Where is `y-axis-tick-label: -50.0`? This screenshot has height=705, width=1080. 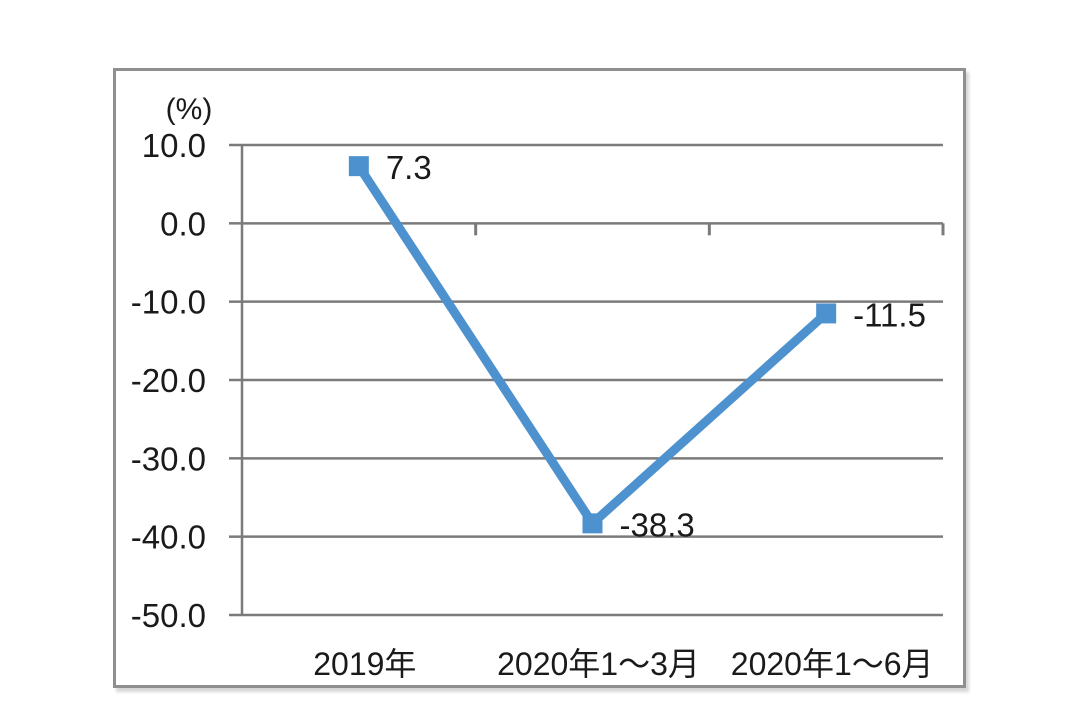
y-axis-tick-label: -50.0 is located at coordinates (168, 615).